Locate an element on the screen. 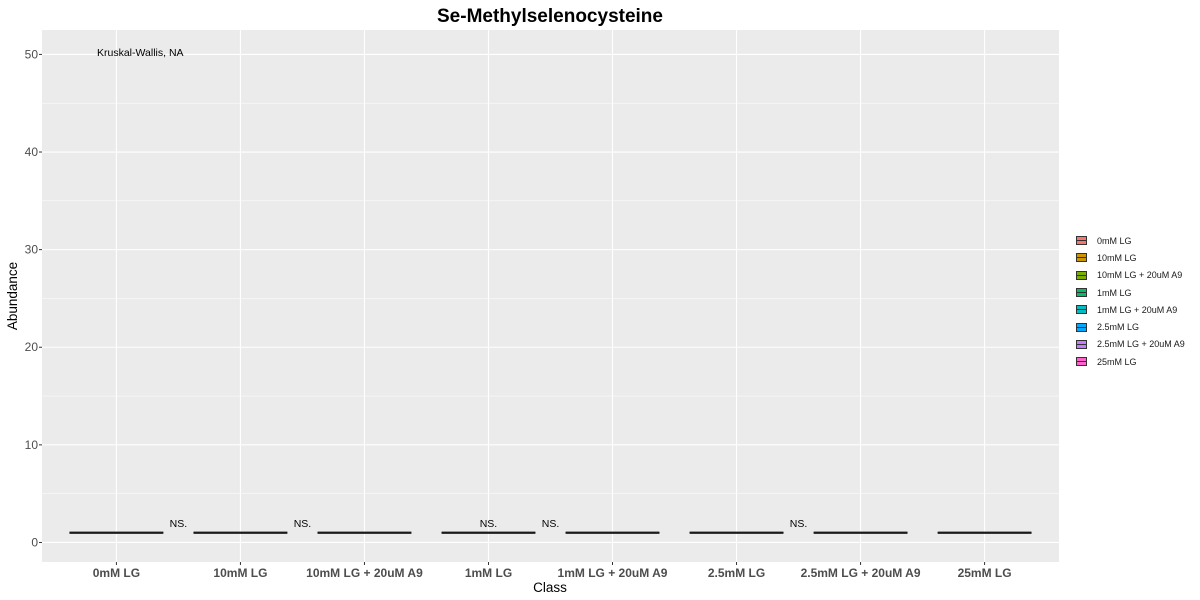  y-tick-label: 0 is located at coordinates (34, 542).